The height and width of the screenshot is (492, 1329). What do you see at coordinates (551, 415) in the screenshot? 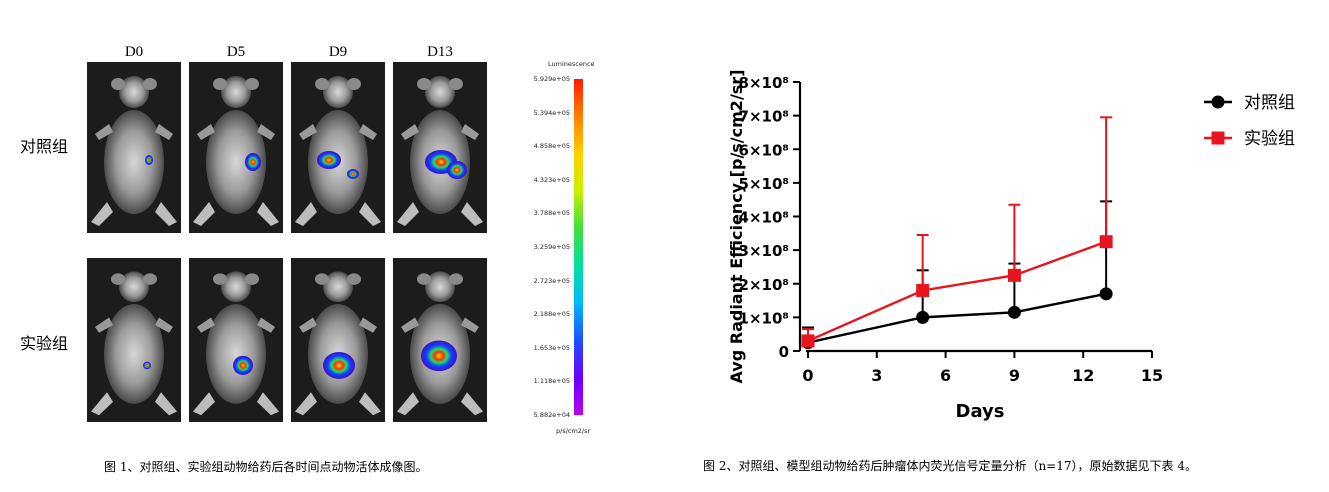
I see `colorbar-tick-label: 5.882e+04` at bounding box center [551, 415].